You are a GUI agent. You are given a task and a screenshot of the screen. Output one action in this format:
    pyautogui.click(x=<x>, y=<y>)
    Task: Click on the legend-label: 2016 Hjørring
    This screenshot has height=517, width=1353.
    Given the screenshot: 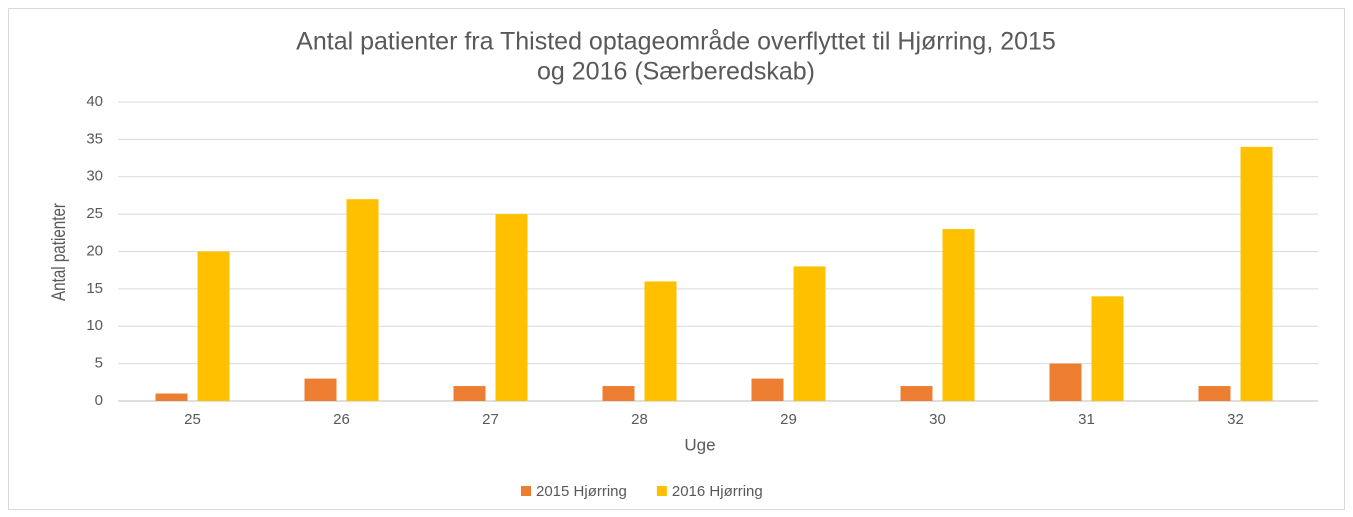 What is the action you would take?
    pyautogui.click(x=717, y=491)
    